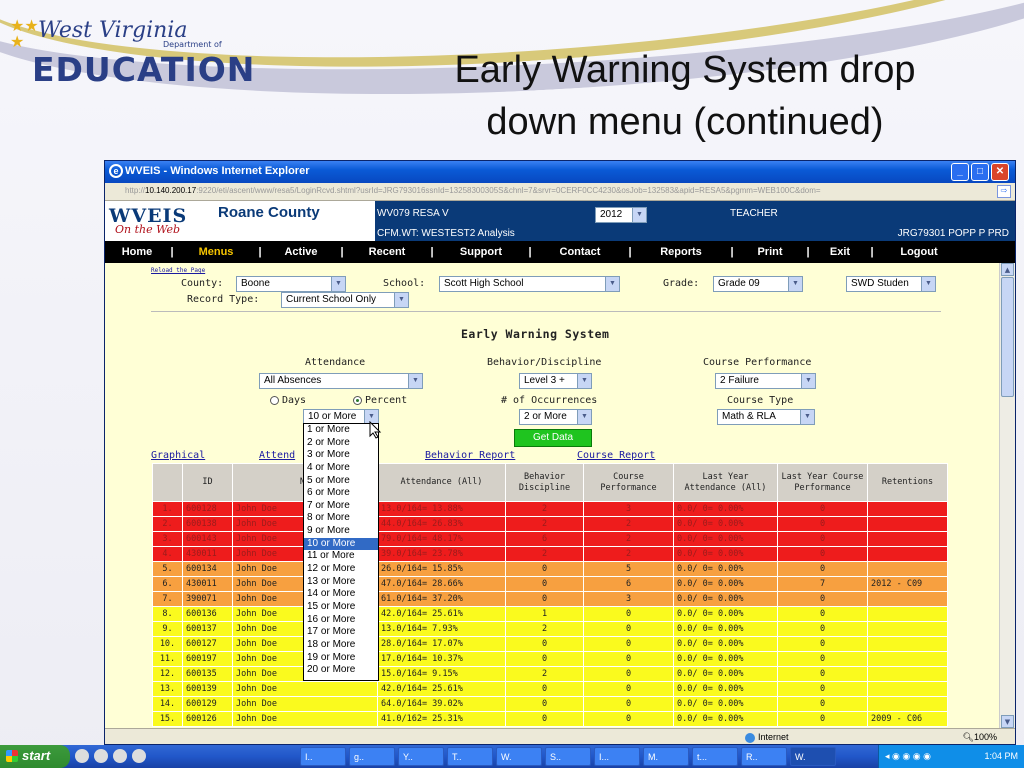 This screenshot has width=1024, height=768. Describe the element at coordinates (628, 599) in the screenshot. I see `cell-course: 3` at that location.